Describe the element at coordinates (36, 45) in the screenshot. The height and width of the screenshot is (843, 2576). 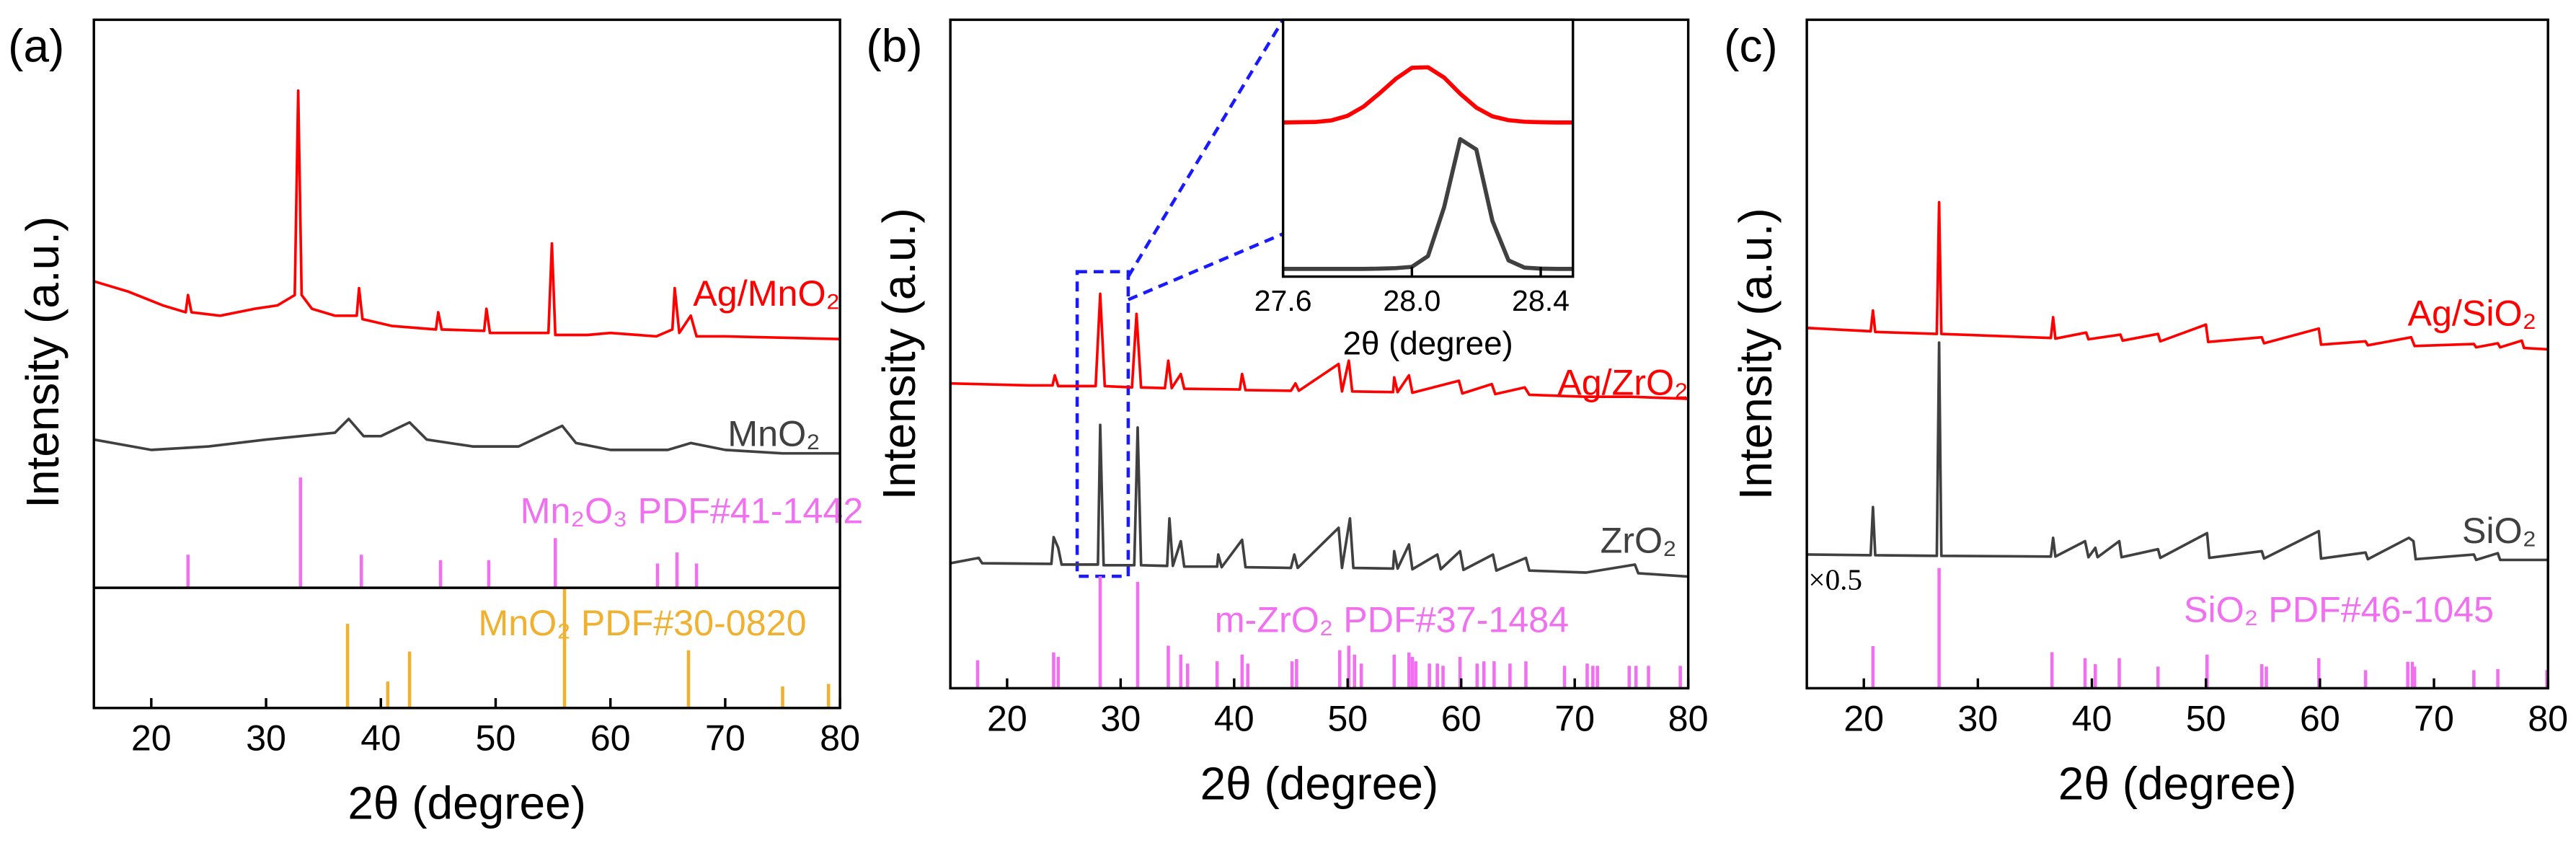
I see `panel-label: (a)` at that location.